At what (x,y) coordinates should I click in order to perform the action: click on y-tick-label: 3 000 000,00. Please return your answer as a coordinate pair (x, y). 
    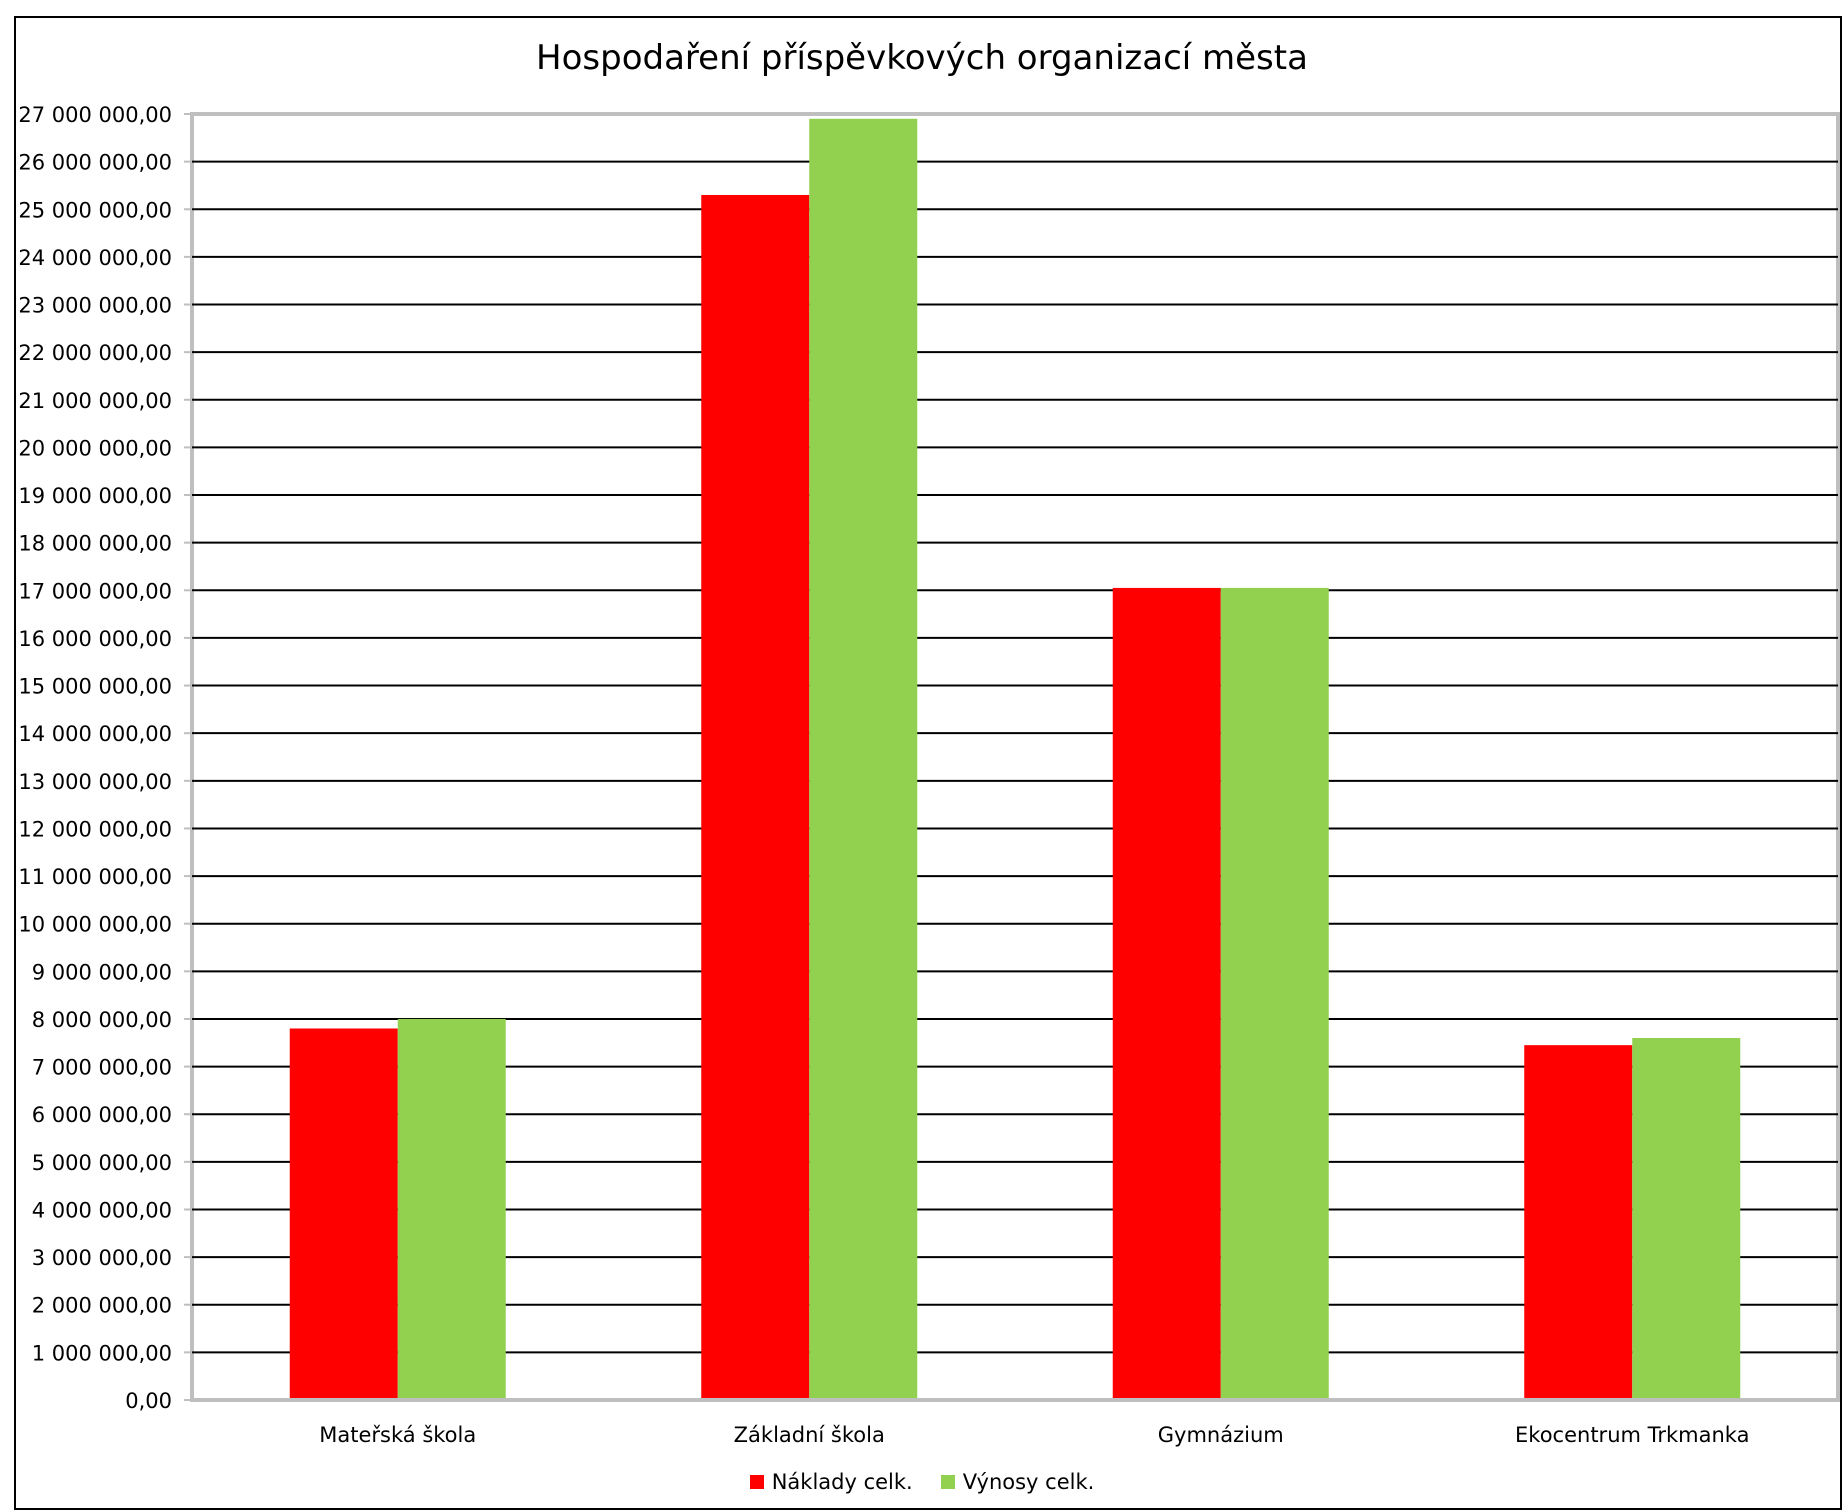
    Looking at the image, I should click on (102, 1258).